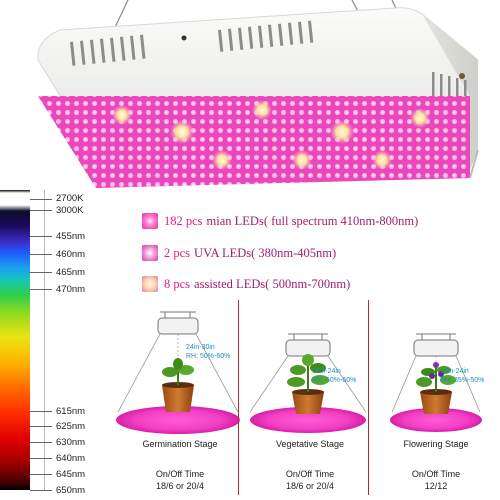 Image resolution: width=500 pixels, height=500 pixels. Describe the element at coordinates (462, 380) in the screenshot. I see `humidity-text: RH: 35%-50%` at that location.